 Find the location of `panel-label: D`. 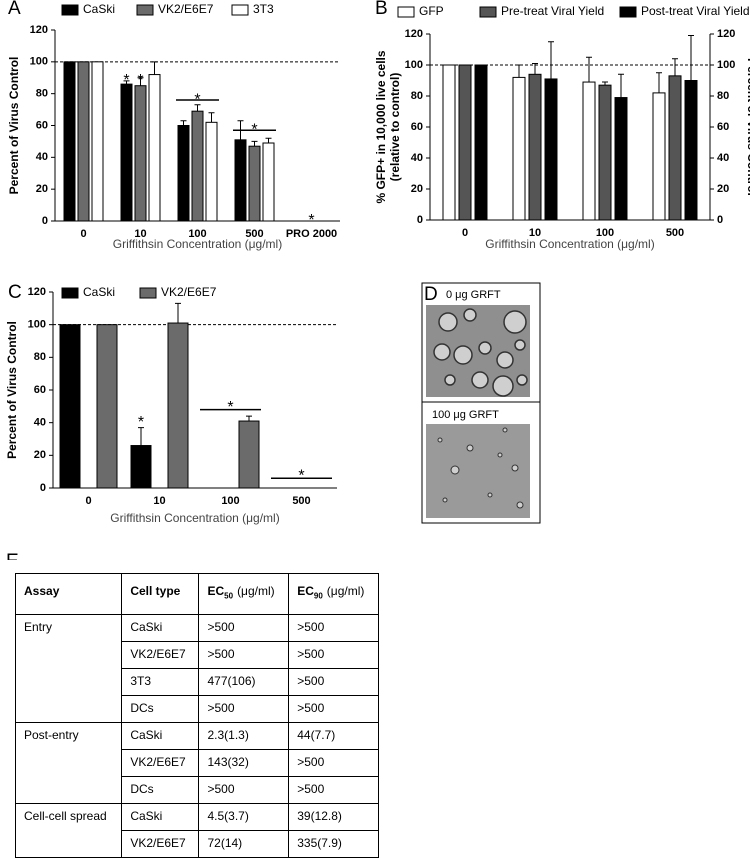

panel-label: D is located at coordinates (431, 294).